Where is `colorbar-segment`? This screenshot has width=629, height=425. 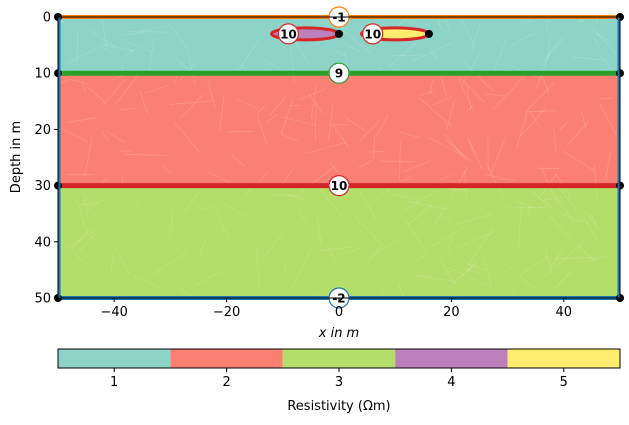 colorbar-segment is located at coordinates (563, 358).